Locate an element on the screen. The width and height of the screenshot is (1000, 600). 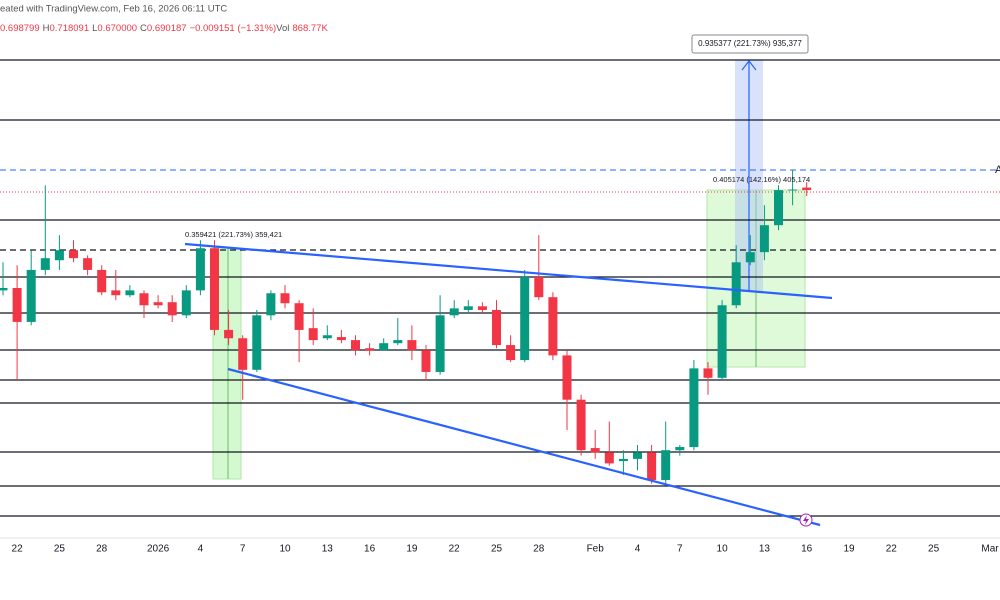
ohlc-part: 0.718091 is located at coordinates (70, 28).